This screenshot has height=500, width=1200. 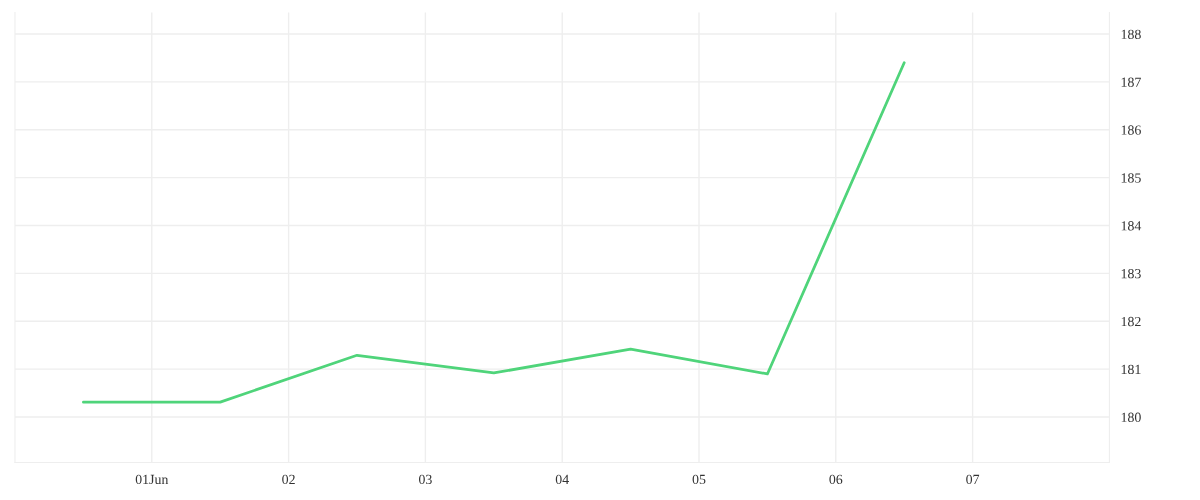 What do you see at coordinates (152, 479) in the screenshot?
I see `x-tick-label: 01Jun` at bounding box center [152, 479].